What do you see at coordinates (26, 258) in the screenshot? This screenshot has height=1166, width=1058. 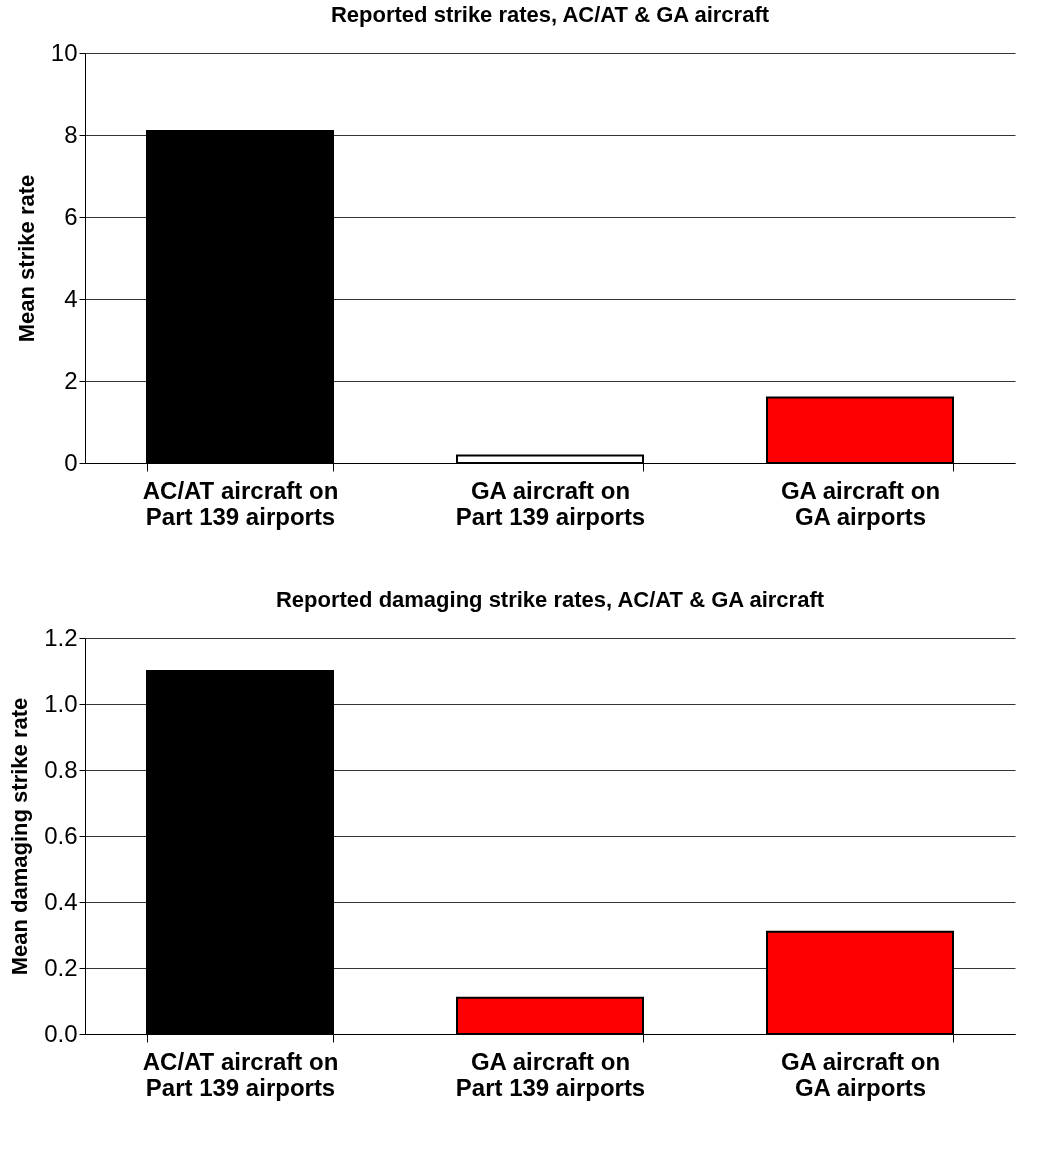 I see `y-axis-title: Mean strike rate` at bounding box center [26, 258].